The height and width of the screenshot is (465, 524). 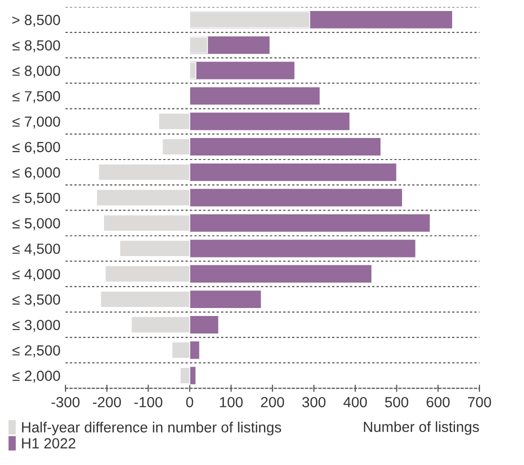 What do you see at coordinates (421, 428) in the screenshot?
I see `x-axis-title: Number of listings` at bounding box center [421, 428].